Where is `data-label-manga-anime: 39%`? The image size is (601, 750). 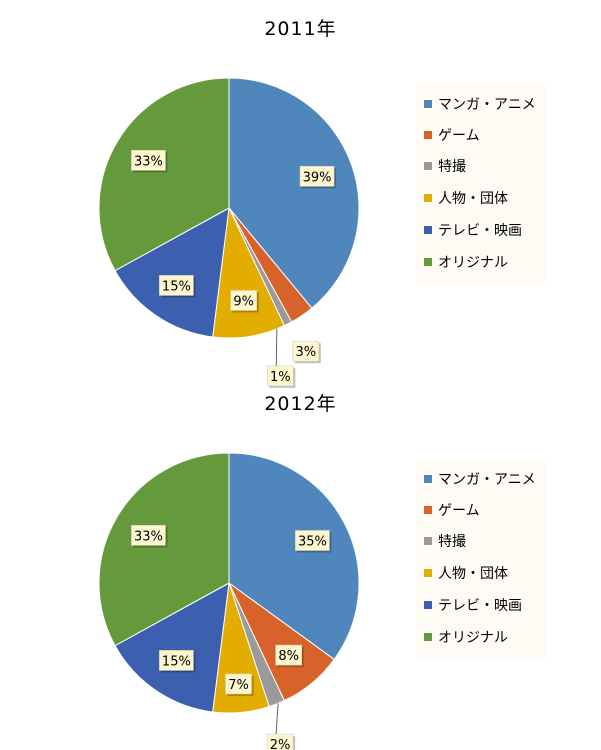
data-label-manga-anime: 39% is located at coordinates (318, 177).